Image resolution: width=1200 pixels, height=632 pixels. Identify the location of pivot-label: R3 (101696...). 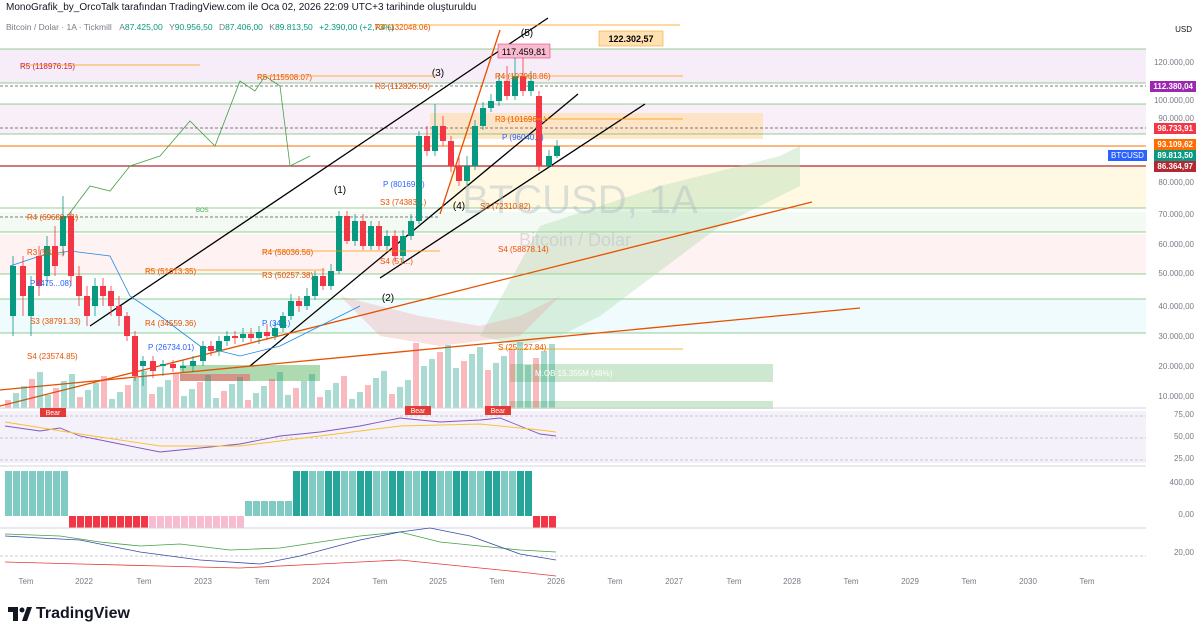
(520, 119).